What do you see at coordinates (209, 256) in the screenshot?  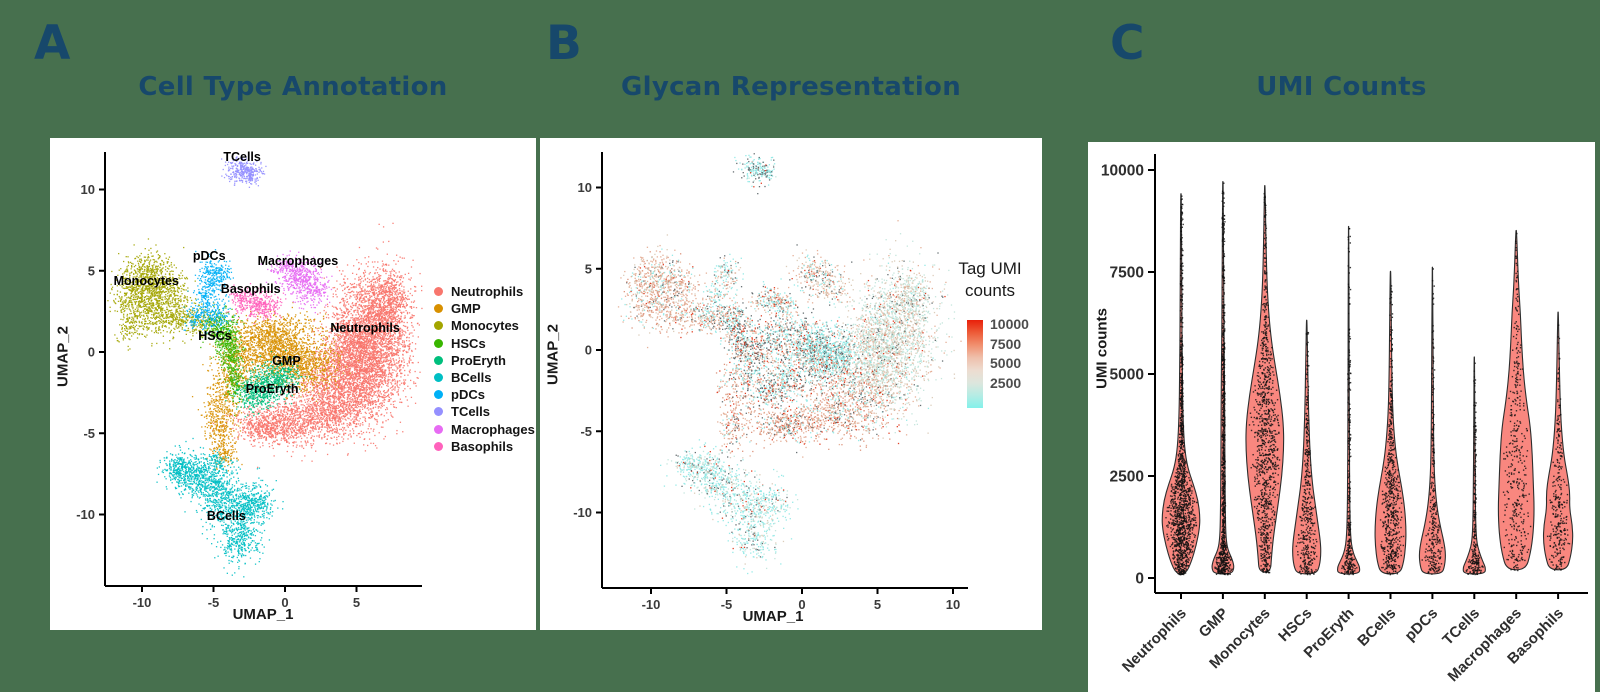 I see `cluster-label-pDCs: pDCs` at bounding box center [209, 256].